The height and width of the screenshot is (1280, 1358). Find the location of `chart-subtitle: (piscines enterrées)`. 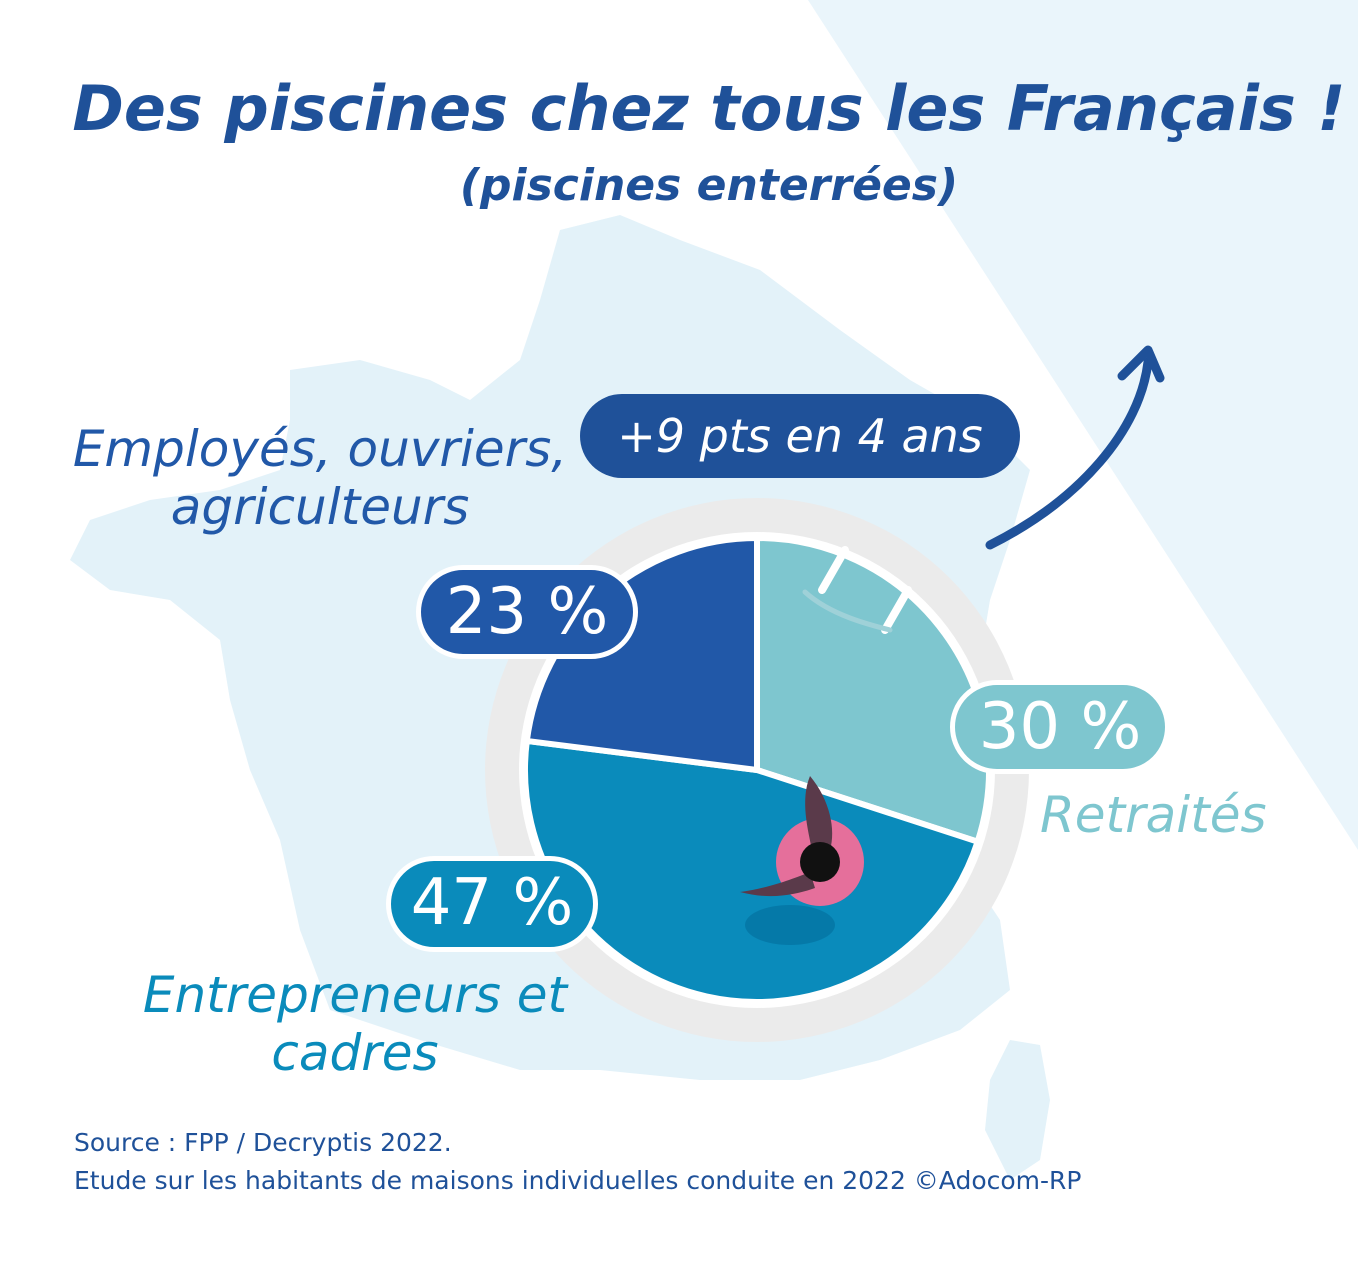

chart-subtitle: (piscines enterrées) is located at coordinates (709, 185).